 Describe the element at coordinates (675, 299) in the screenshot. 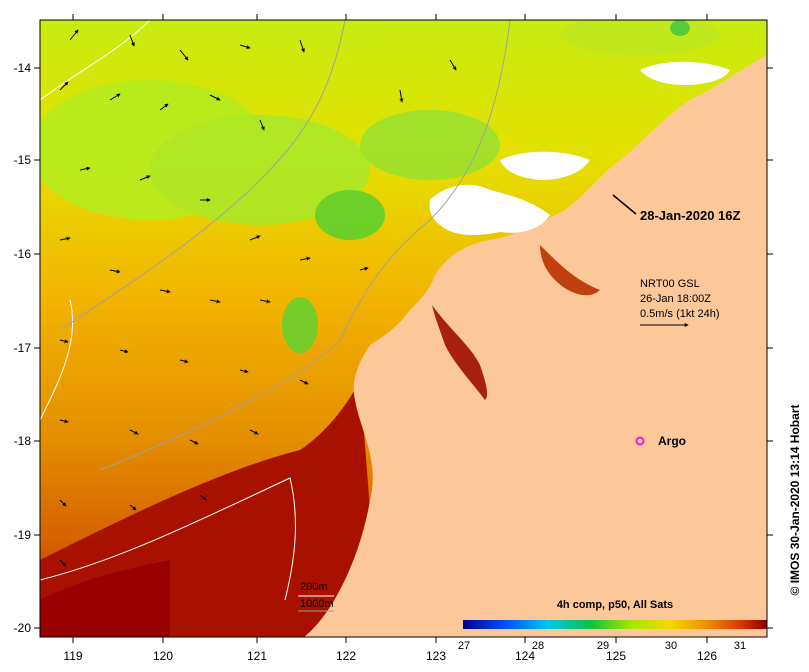

I see `current-time-label: 26-Jan 18:00Z` at that location.